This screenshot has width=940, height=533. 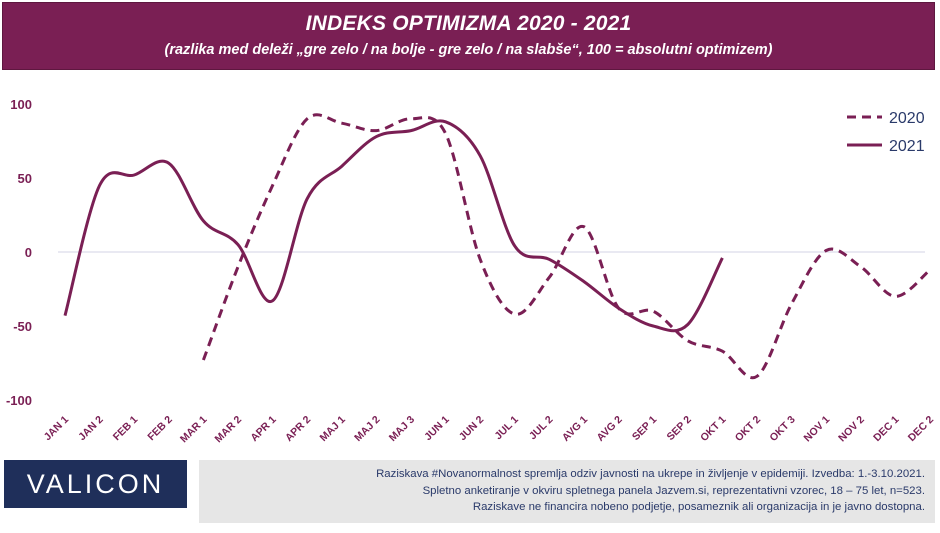 What do you see at coordinates (907, 146) in the screenshot?
I see `legend-label-2021: 2021` at bounding box center [907, 146].